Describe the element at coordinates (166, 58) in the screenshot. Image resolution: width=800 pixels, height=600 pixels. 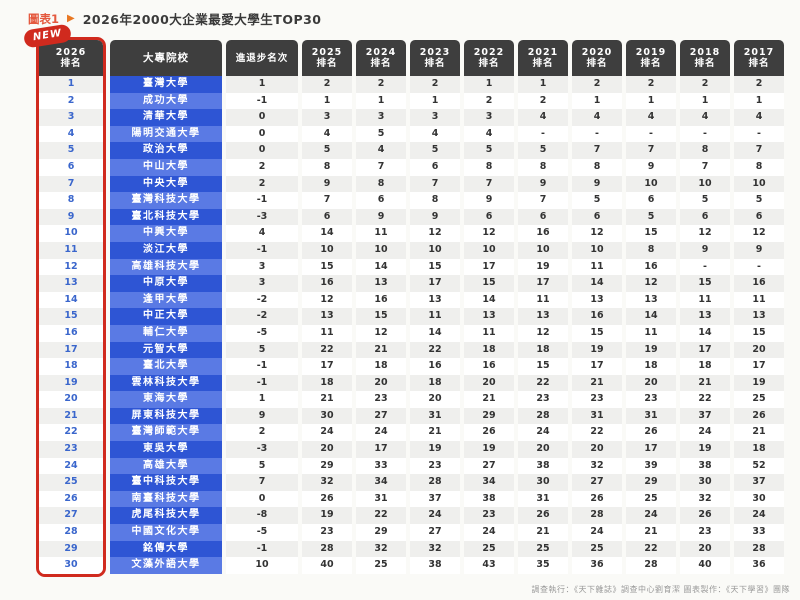
I see `university-column-header: 大專院校` at that location.